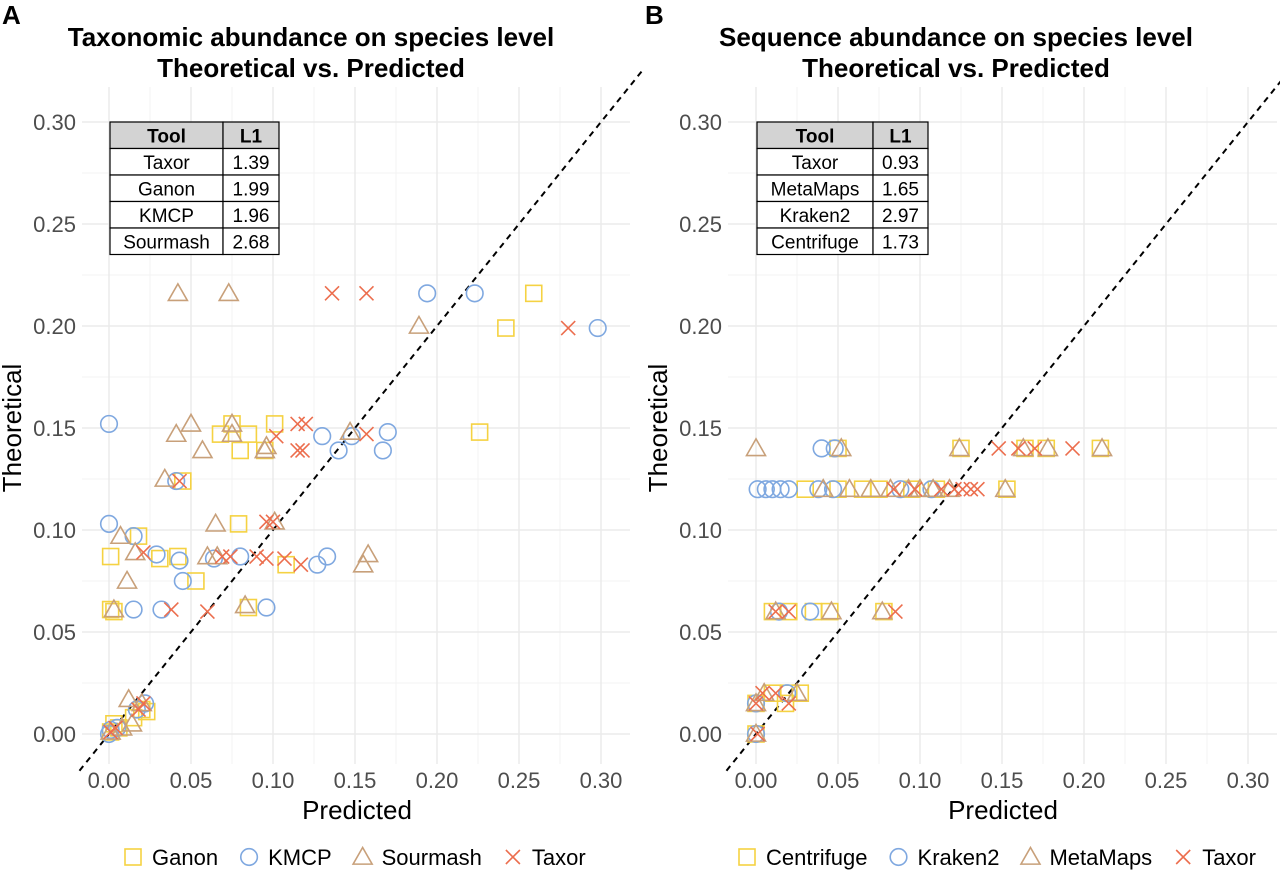 This screenshot has height=879, width=1280. What do you see at coordinates (920, 780) in the screenshot?
I see `panel-b-x-tick-label: 0.10` at bounding box center [920, 780].